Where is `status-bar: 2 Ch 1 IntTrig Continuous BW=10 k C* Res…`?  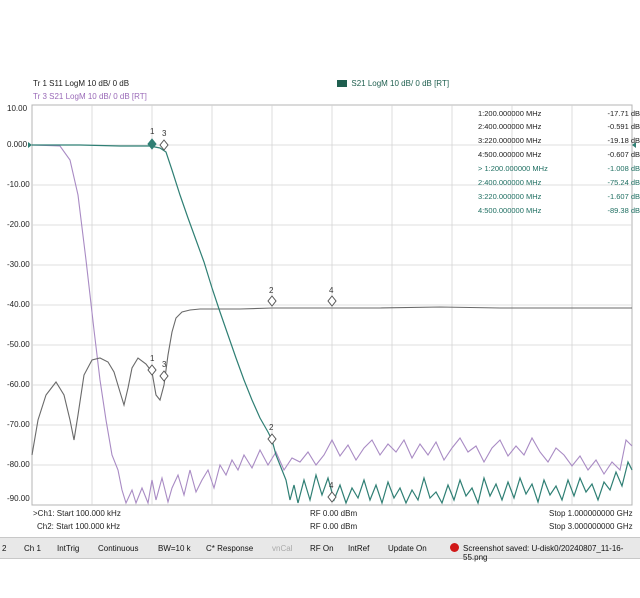
status-bar: 2 Ch 1 IntTrig Continuous BW=10 k C* Res… is located at coordinates (320, 549).